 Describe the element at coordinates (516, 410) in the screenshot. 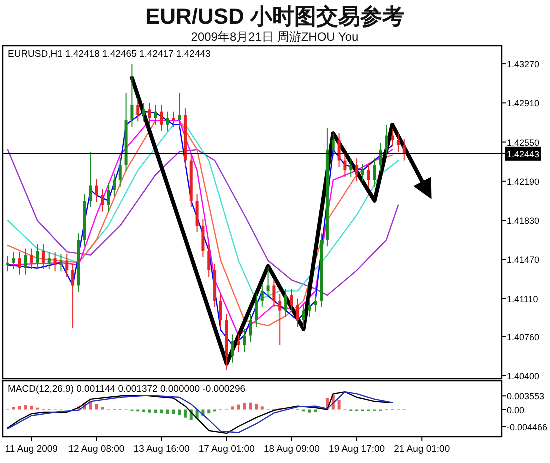

I see `y-tick-label: 0.00` at that location.